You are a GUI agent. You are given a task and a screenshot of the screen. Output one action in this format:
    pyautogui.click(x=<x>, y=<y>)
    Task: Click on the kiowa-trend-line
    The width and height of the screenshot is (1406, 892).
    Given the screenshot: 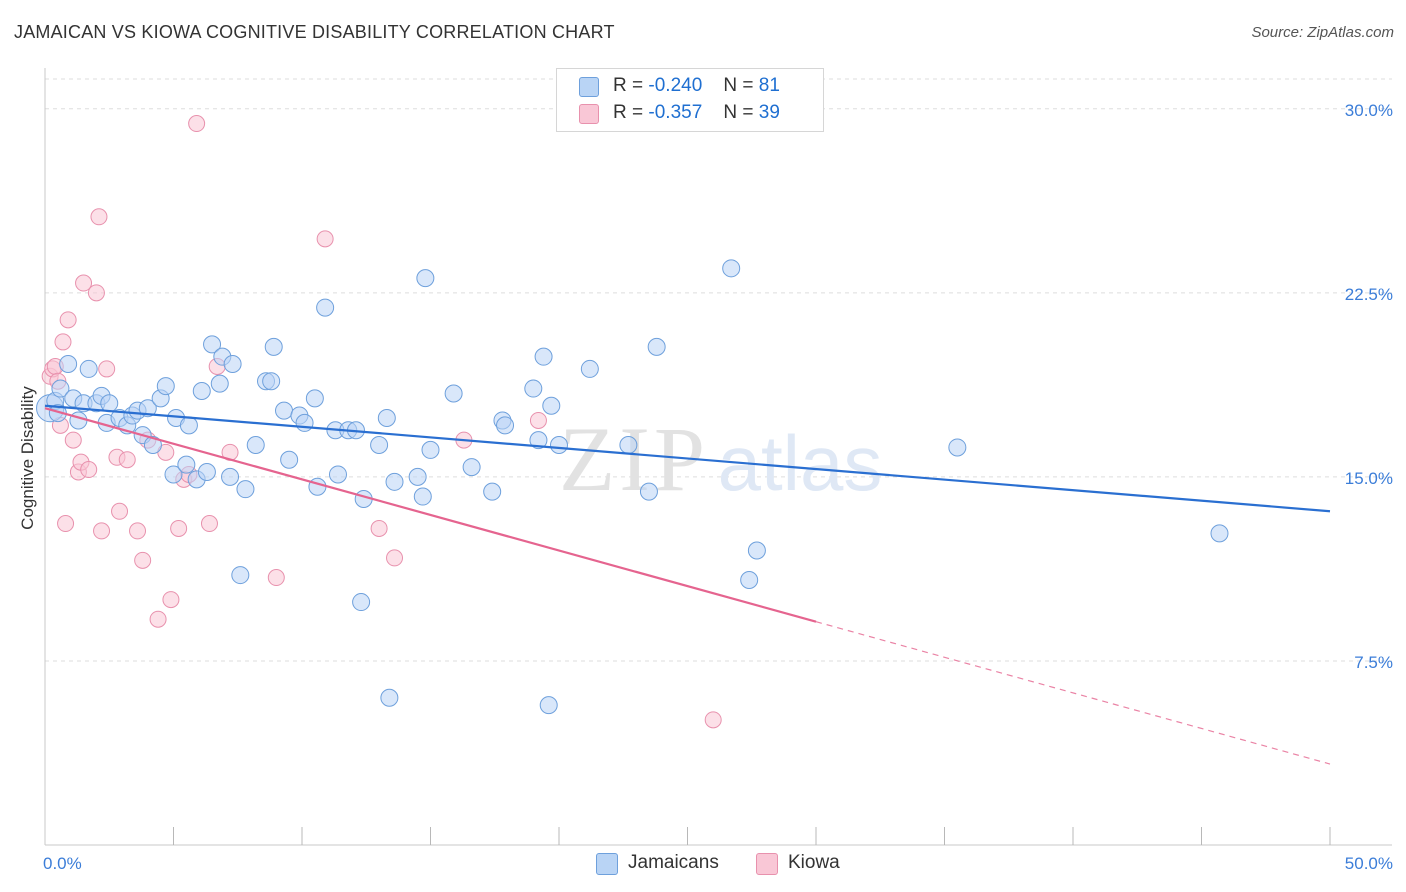 What is the action you would take?
    pyautogui.click(x=430, y=515)
    